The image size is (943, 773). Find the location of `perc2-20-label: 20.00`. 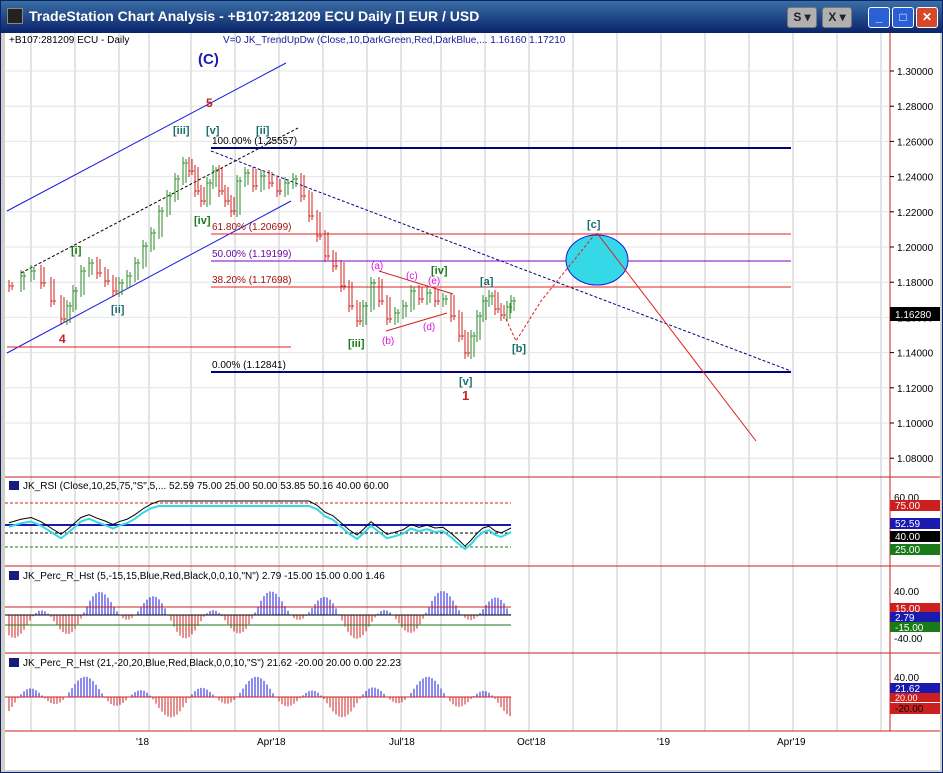

perc2-20-label: 20.00 is located at coordinates (906, 698).